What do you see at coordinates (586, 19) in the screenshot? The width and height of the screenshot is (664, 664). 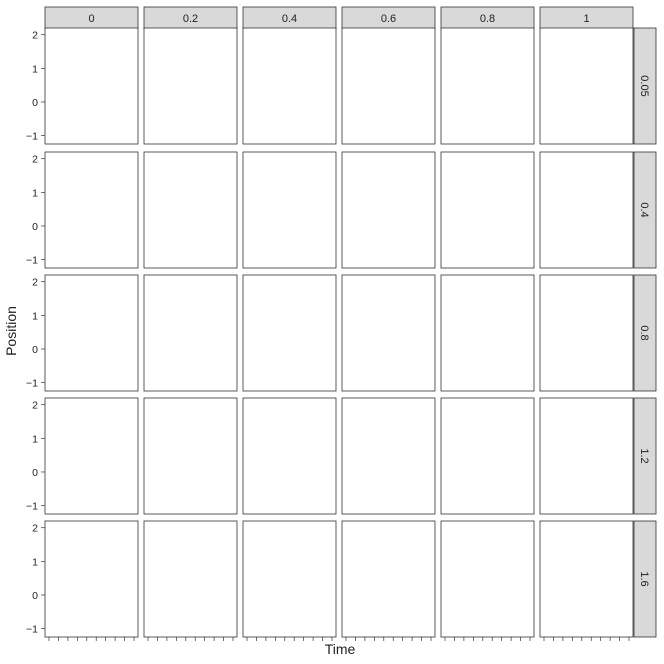 I see `column-strip-label: 1` at bounding box center [586, 19].